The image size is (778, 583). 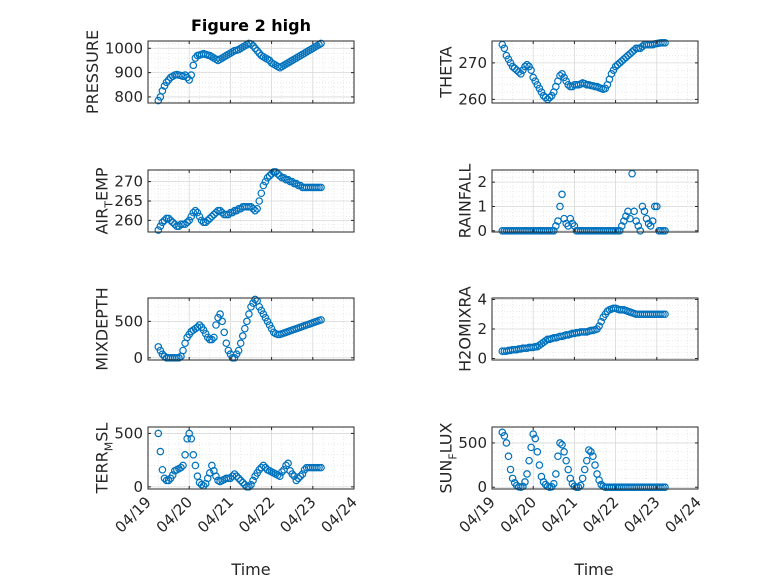 What do you see at coordinates (124, 48) in the screenshot?
I see `y-tick-label: 1000` at bounding box center [124, 48].